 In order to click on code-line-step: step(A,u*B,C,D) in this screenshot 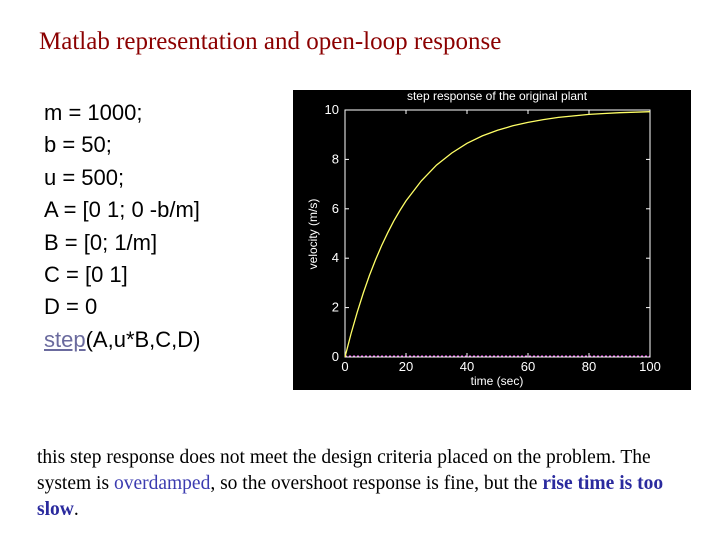, I will do `click(122, 340)`.